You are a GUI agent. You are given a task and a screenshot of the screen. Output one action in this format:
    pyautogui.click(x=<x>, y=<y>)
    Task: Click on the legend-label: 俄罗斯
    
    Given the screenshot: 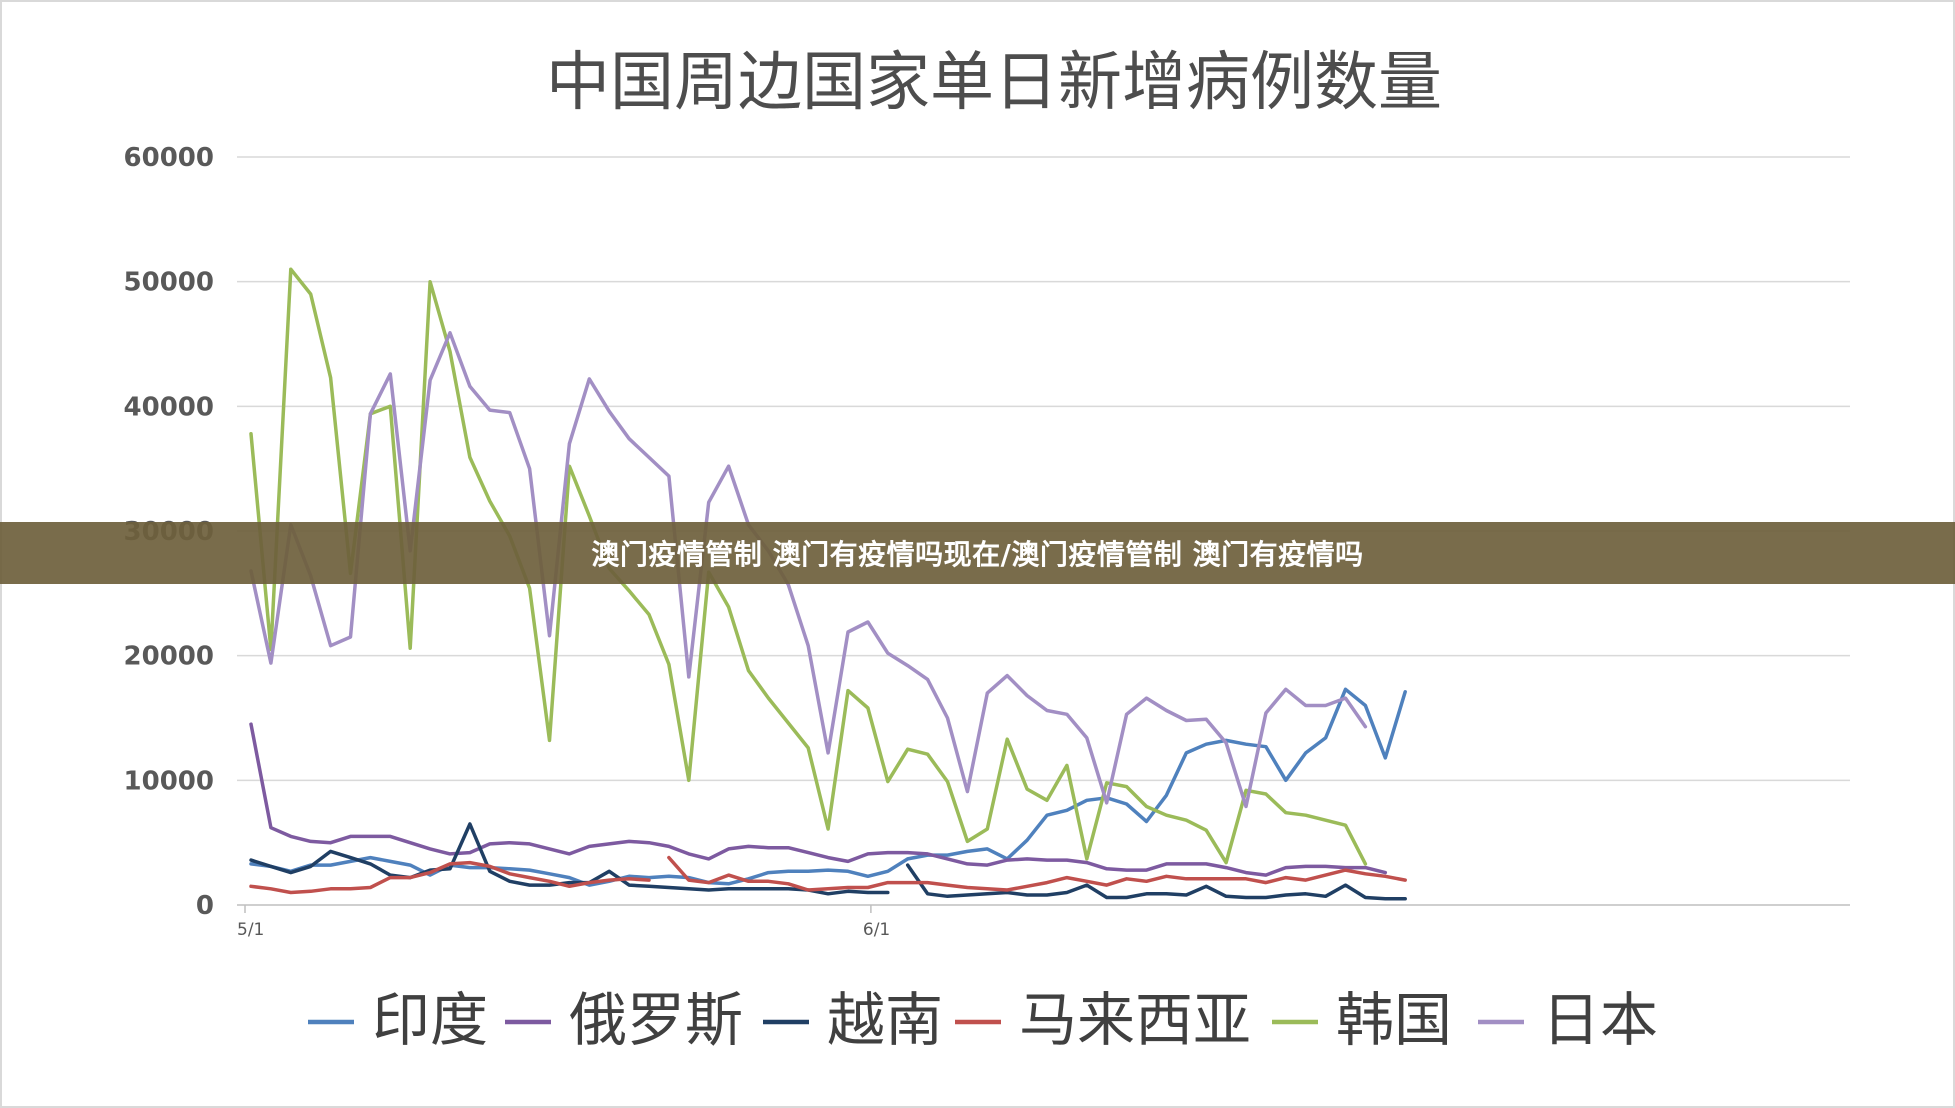 What is the action you would take?
    pyautogui.click(x=656, y=1020)
    